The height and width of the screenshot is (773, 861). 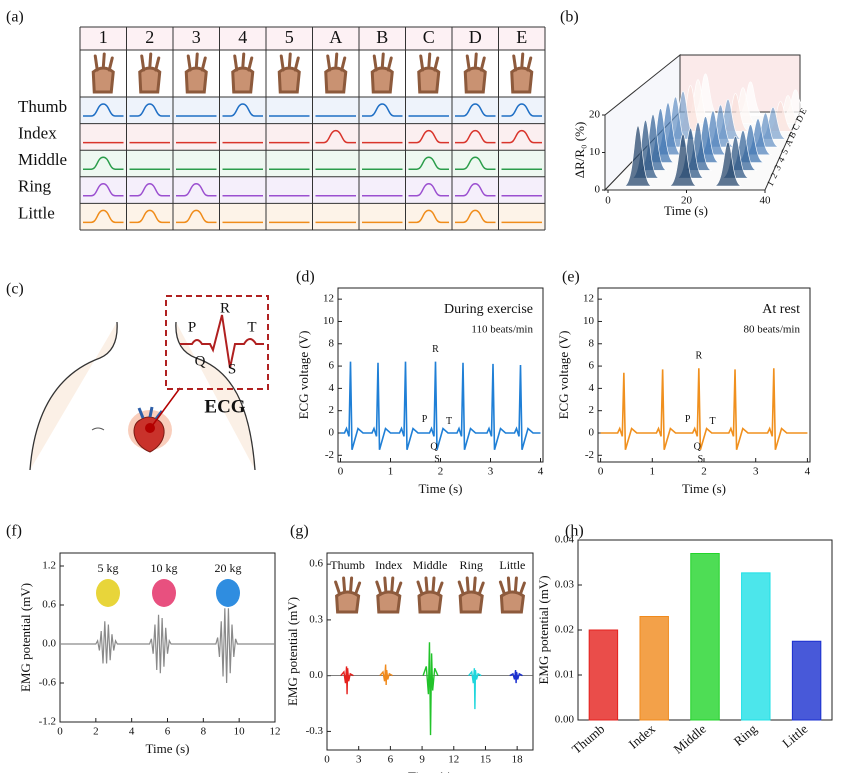 I want to click on y-tick-label: -0.6, so click(x=48, y=683).